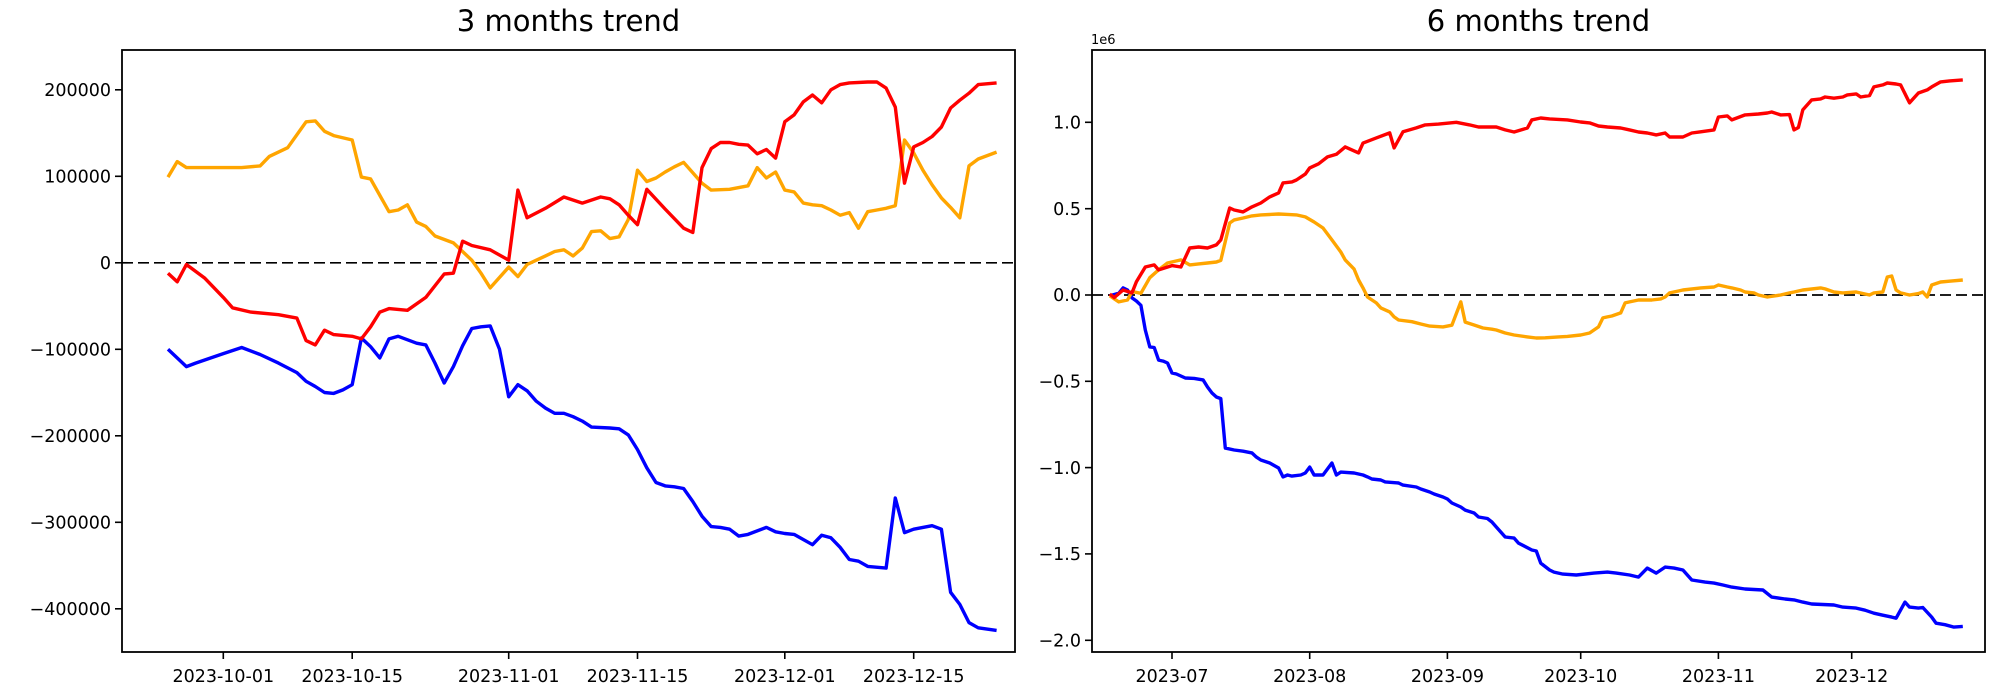  What do you see at coordinates (1447, 677) in the screenshot?
I see `x-tick-label: 2023-09` at bounding box center [1447, 677].